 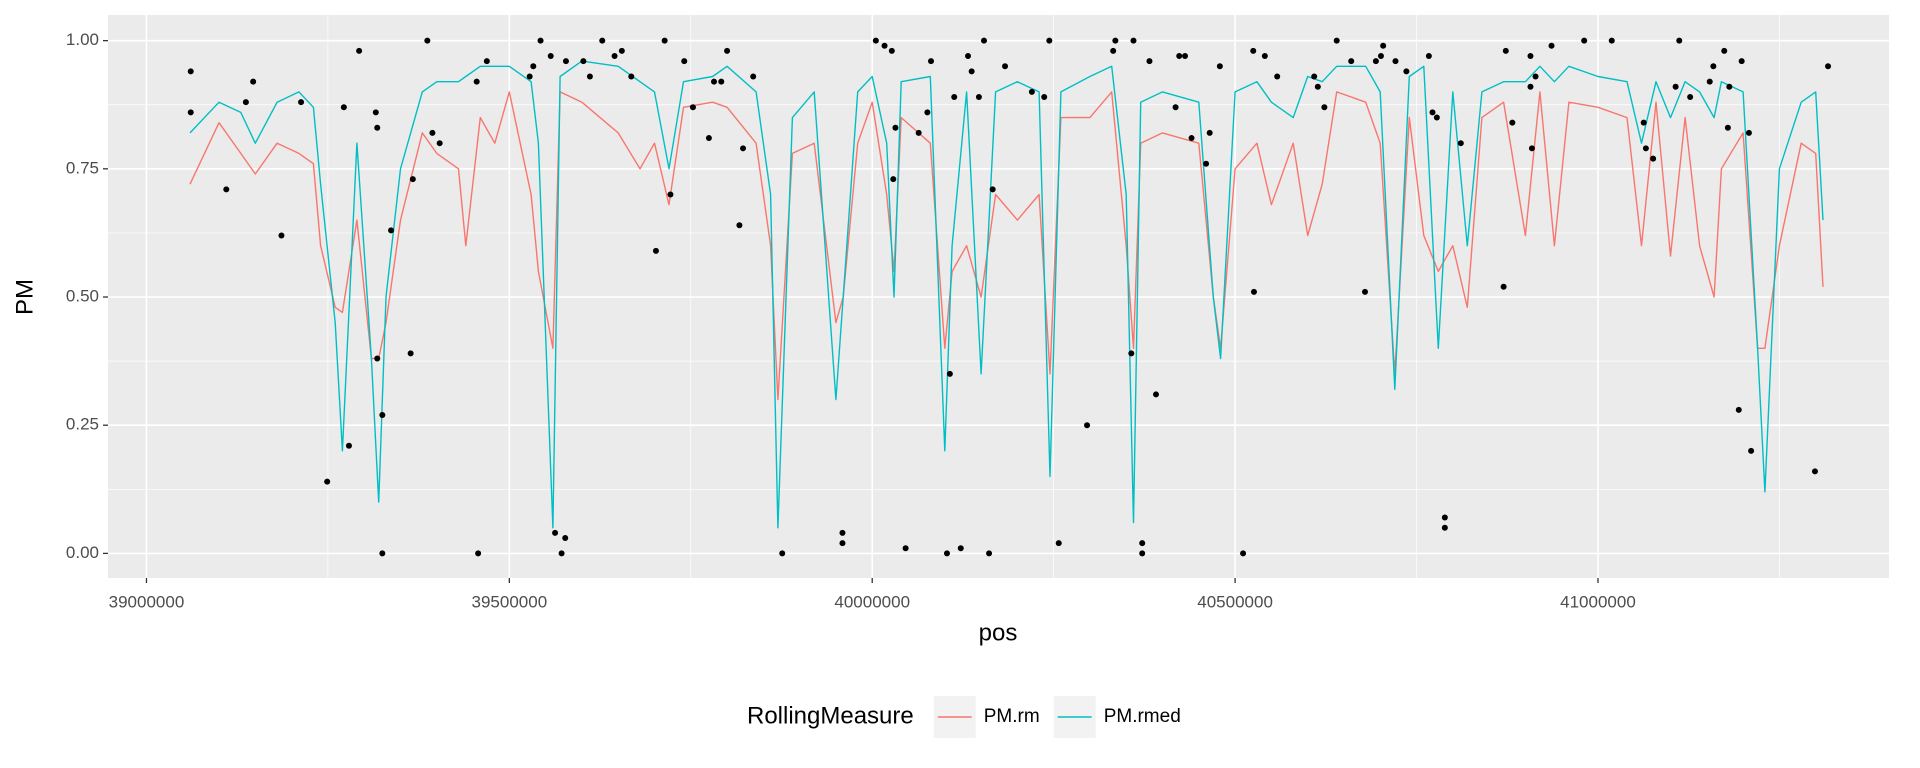 What do you see at coordinates (1142, 716) in the screenshot?
I see `legend-label: PM.rmed` at bounding box center [1142, 716].